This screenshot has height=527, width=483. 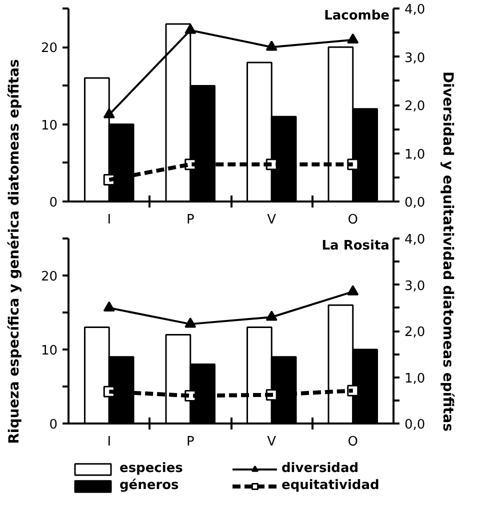 What do you see at coordinates (357, 16) in the screenshot?
I see `chart-title: Lacombe` at bounding box center [357, 16].